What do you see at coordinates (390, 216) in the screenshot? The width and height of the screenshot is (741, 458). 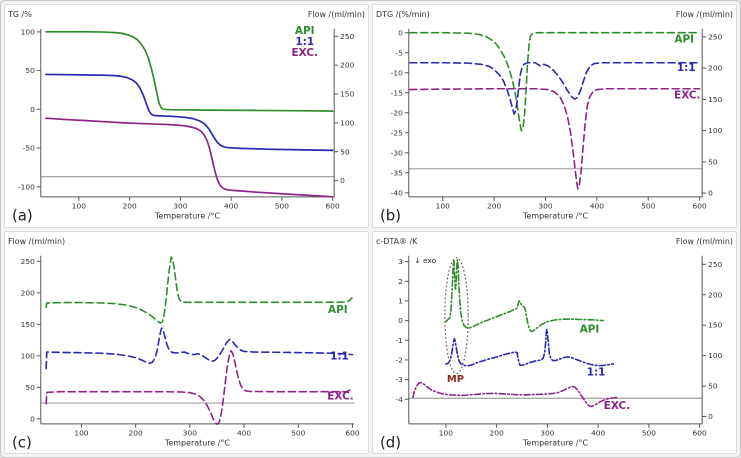 I see `panel-letter-b: (b)` at bounding box center [390, 216].